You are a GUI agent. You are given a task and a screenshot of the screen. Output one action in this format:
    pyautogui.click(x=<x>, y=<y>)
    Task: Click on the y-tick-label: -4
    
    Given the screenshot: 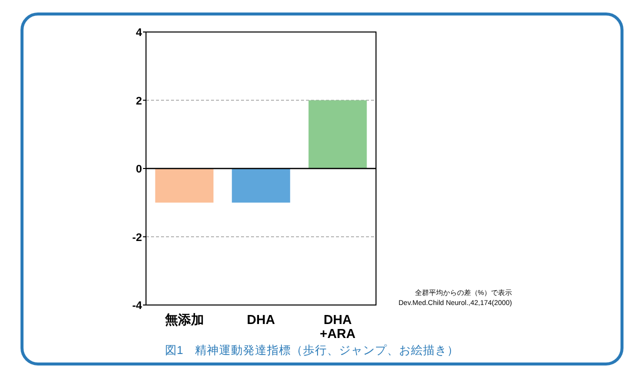 What is the action you would take?
    pyautogui.click(x=137, y=306)
    